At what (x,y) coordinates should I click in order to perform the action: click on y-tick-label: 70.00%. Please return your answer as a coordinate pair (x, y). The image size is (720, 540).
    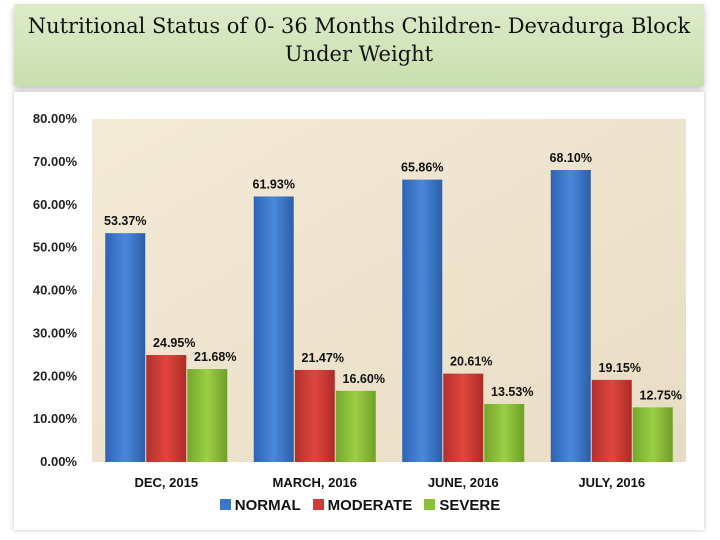
    Looking at the image, I should click on (55, 161).